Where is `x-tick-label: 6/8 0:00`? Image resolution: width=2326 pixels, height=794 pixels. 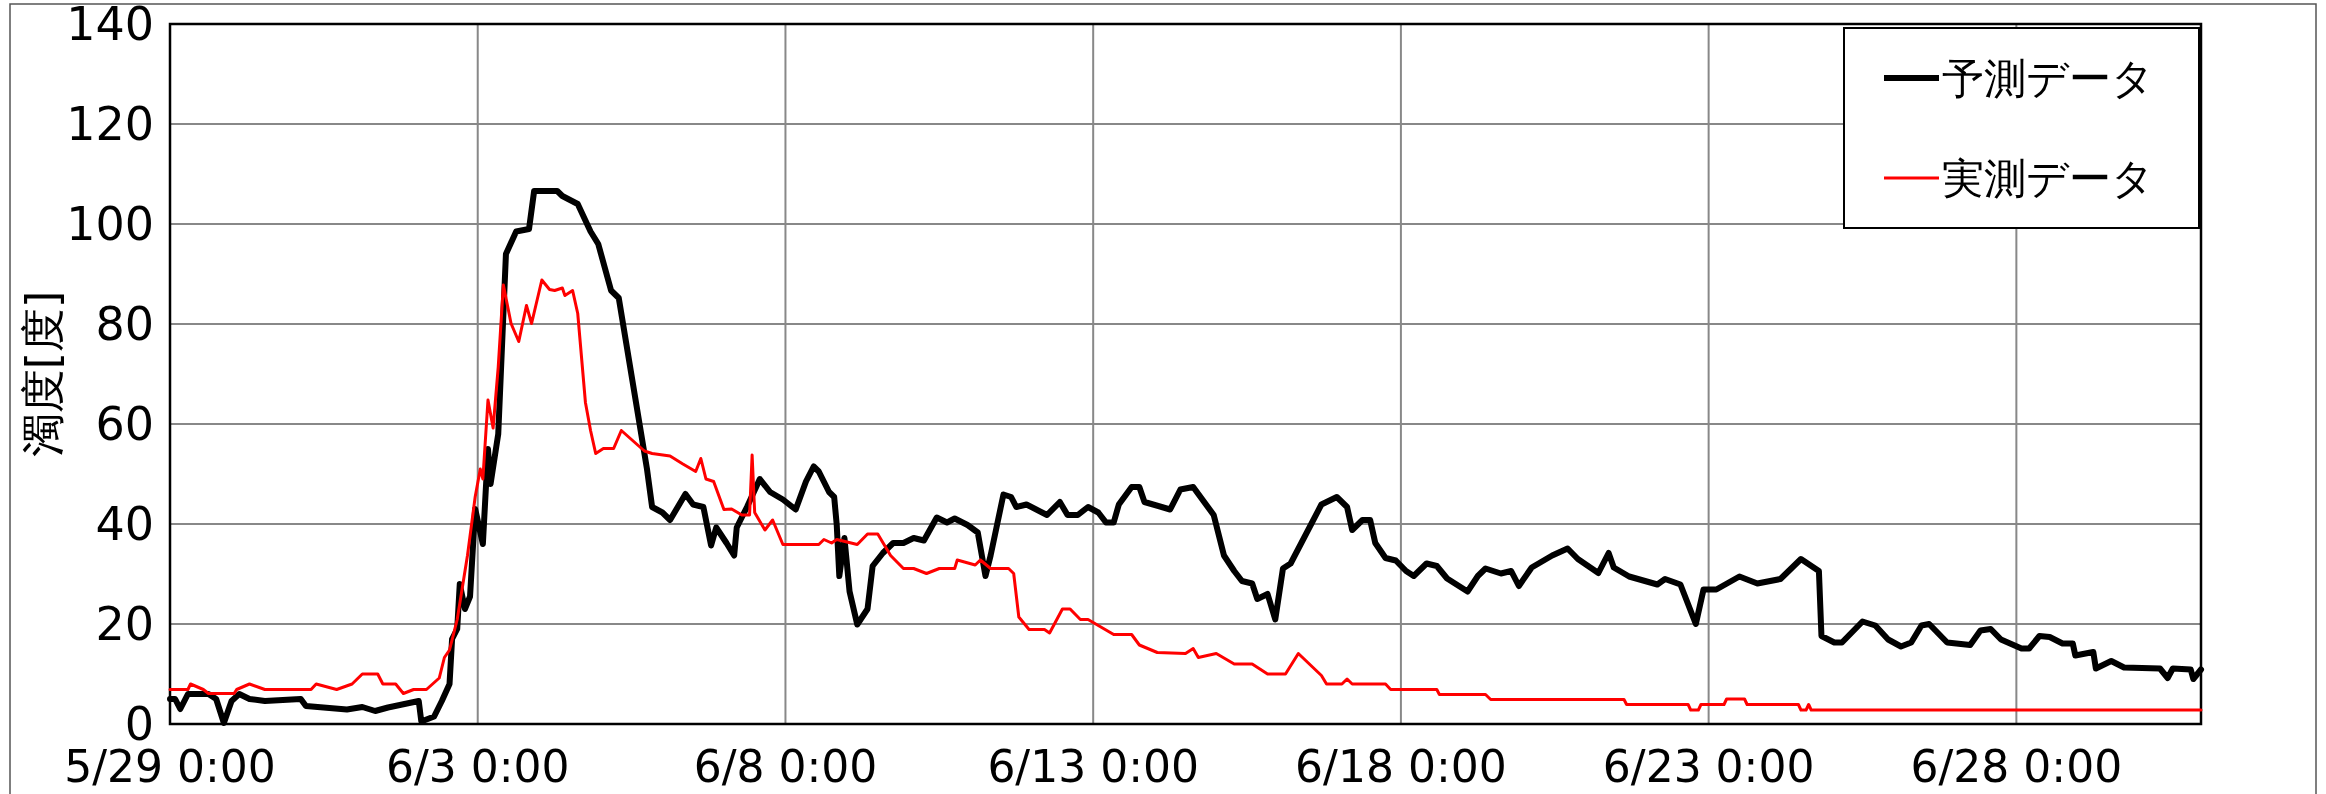 x-tick-label: 6/8 0:00 is located at coordinates (785, 766).